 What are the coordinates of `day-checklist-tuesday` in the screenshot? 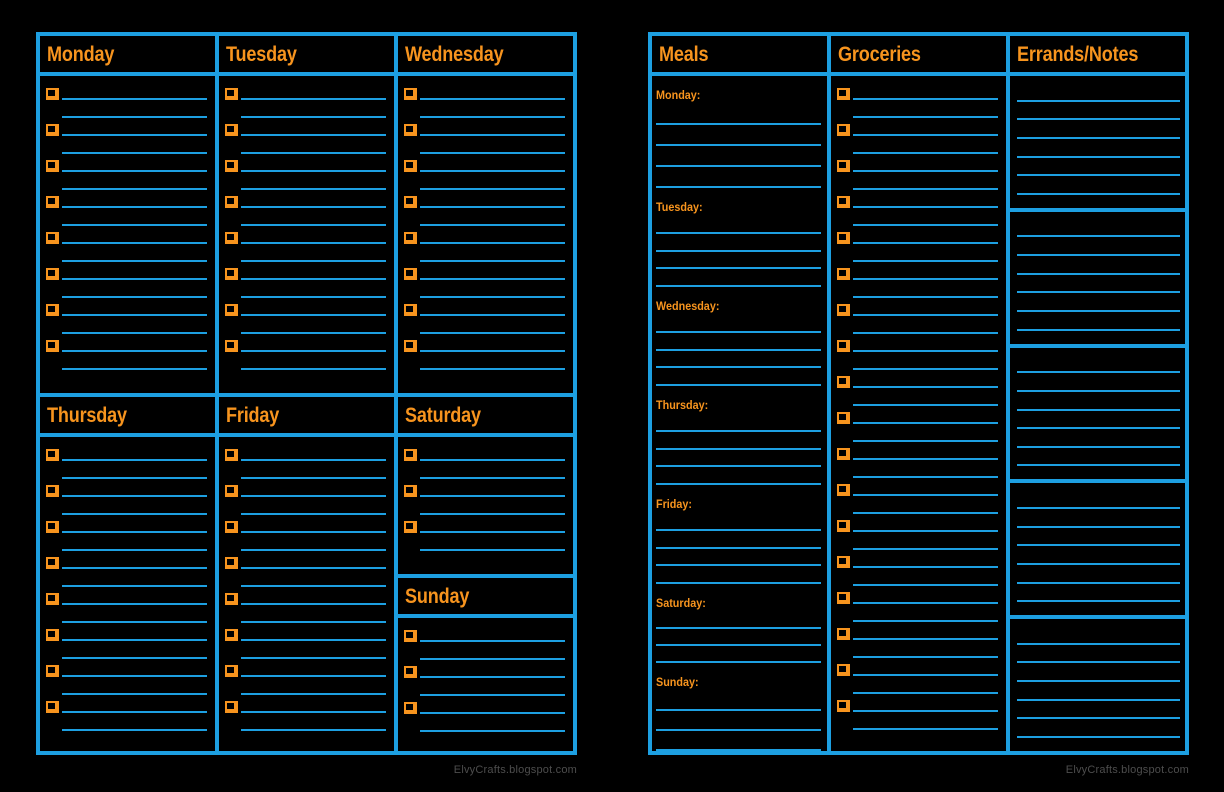 It's located at (306, 234).